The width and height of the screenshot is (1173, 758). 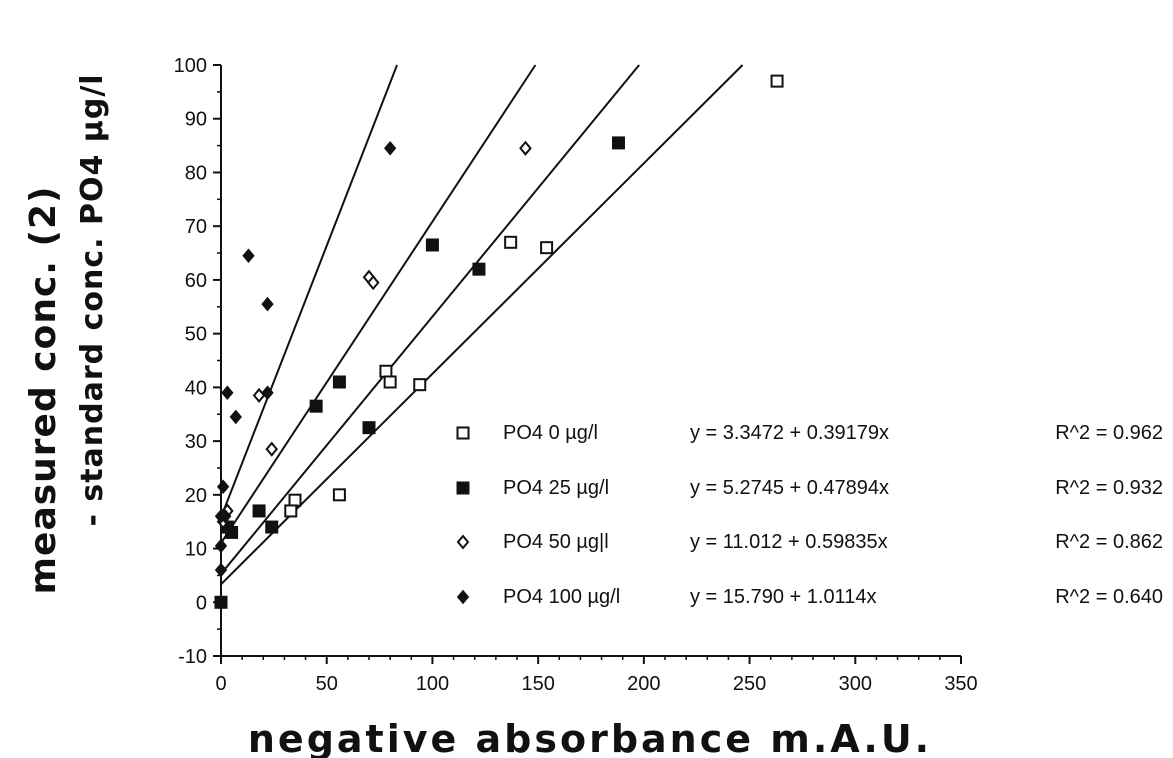 What do you see at coordinates (196, 550) in the screenshot?
I see `y-tick-label: 10` at bounding box center [196, 550].